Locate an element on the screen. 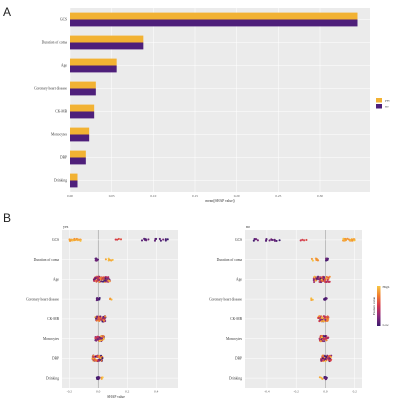 The height and width of the screenshot is (403, 403). plot-background is located at coordinates (120, 309).